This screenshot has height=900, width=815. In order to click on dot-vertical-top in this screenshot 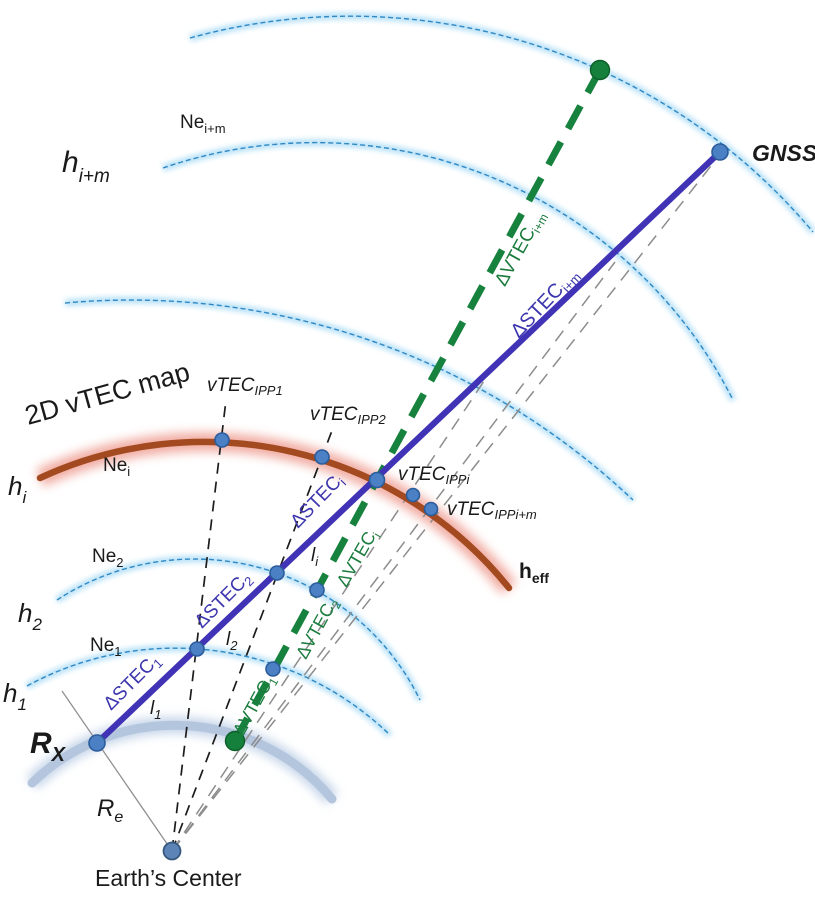, I will do `click(600, 70)`.